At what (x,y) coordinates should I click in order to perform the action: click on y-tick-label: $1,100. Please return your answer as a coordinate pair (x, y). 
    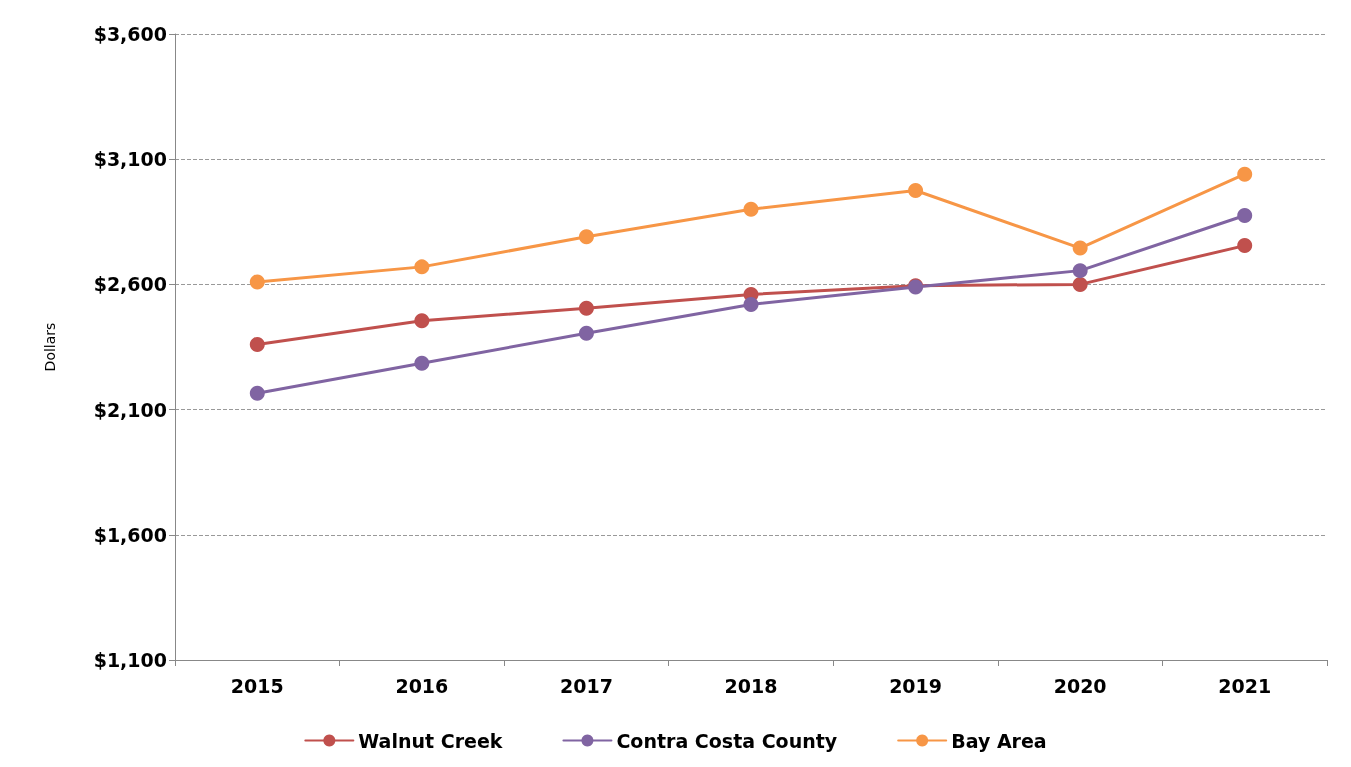
    Looking at the image, I should click on (130, 660).